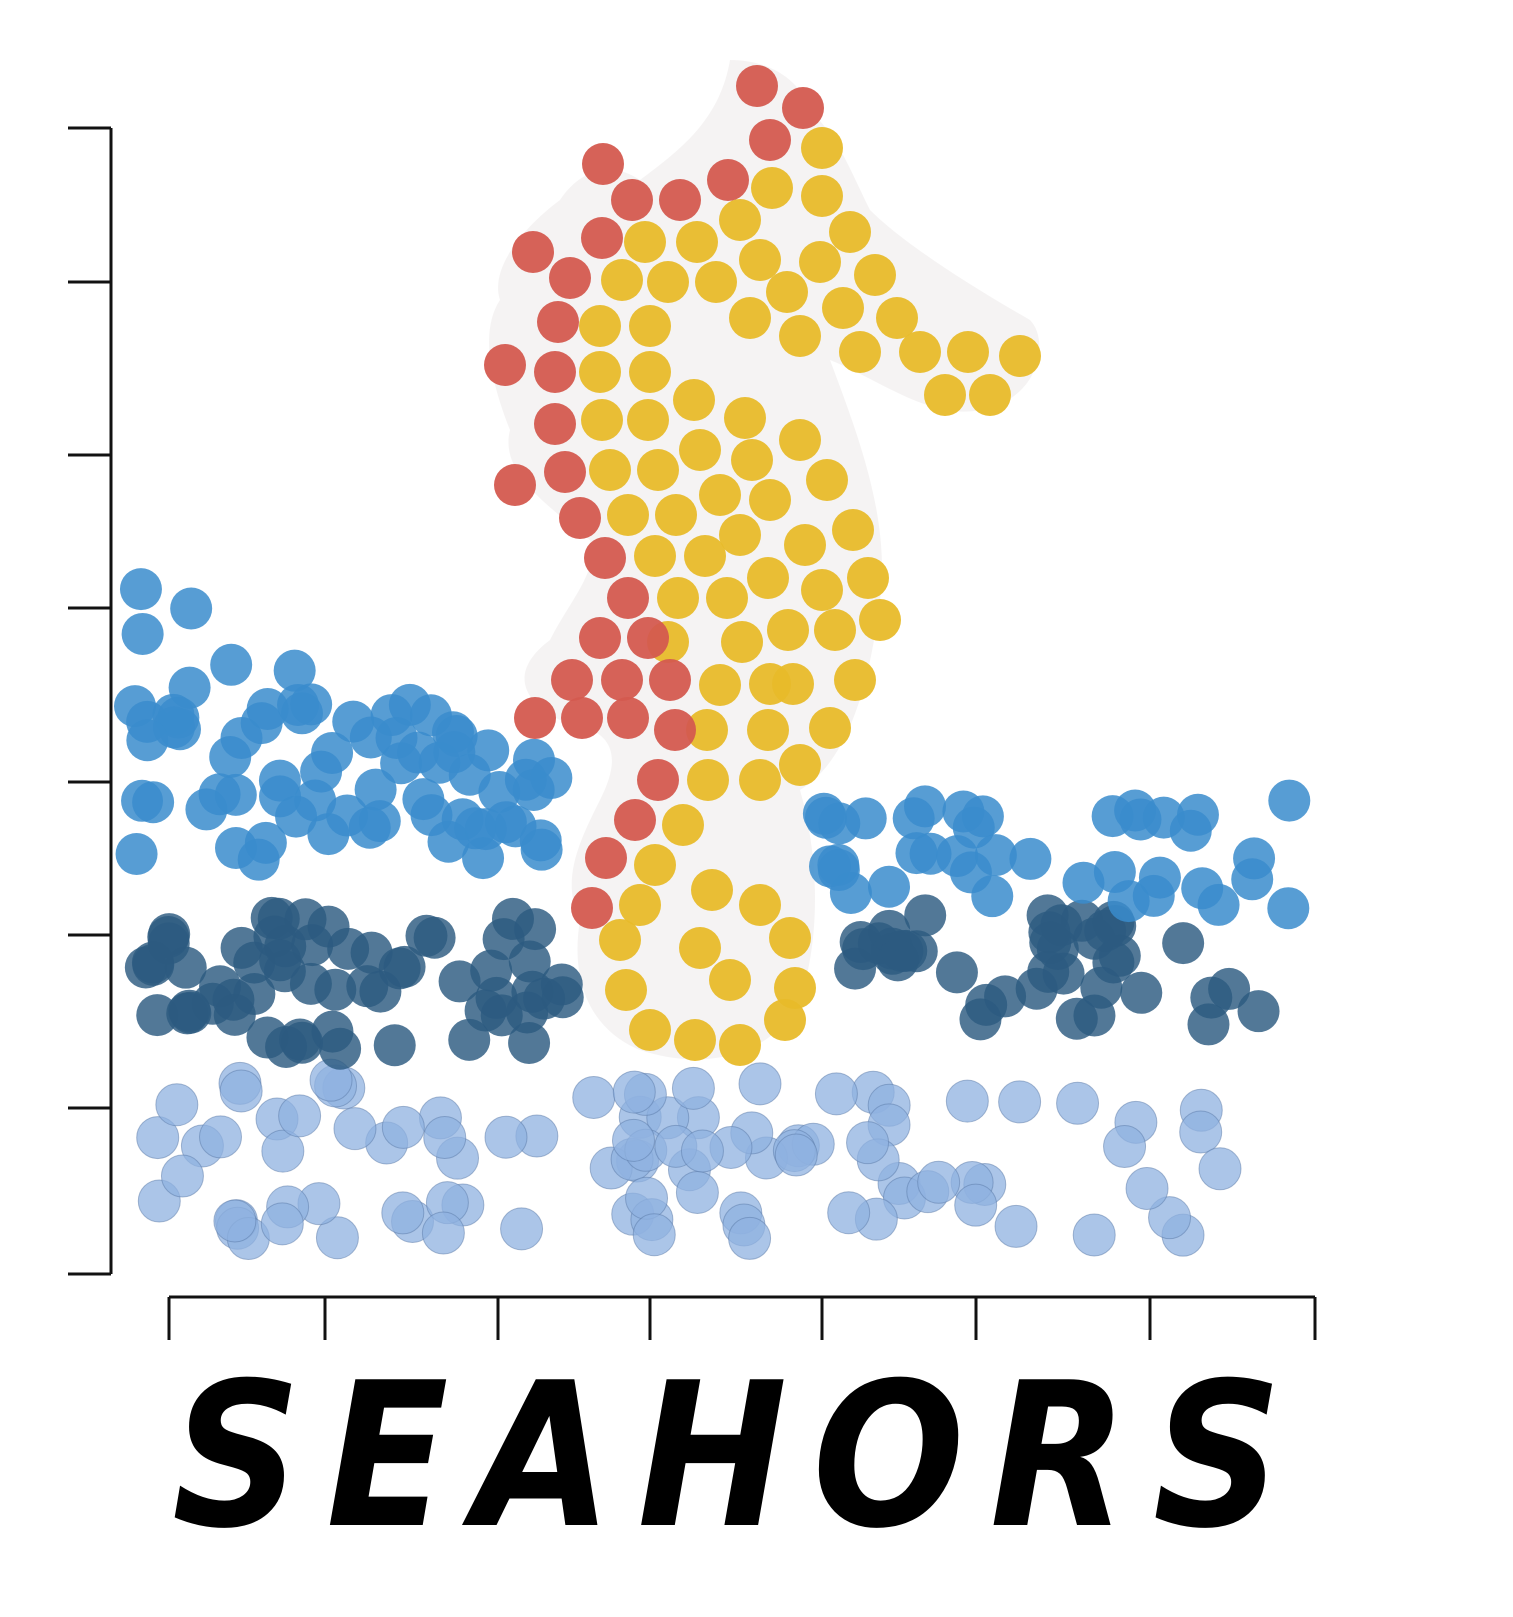 This screenshot has width=1513, height=1617. What do you see at coordinates (739, 1456) in the screenshot?
I see `wordmark-text: SEAHORS` at bounding box center [739, 1456].